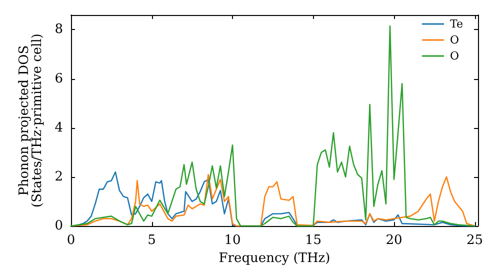 This screenshot has height=280, width=500. I want to click on x-tick-label: 5, so click(152, 240).